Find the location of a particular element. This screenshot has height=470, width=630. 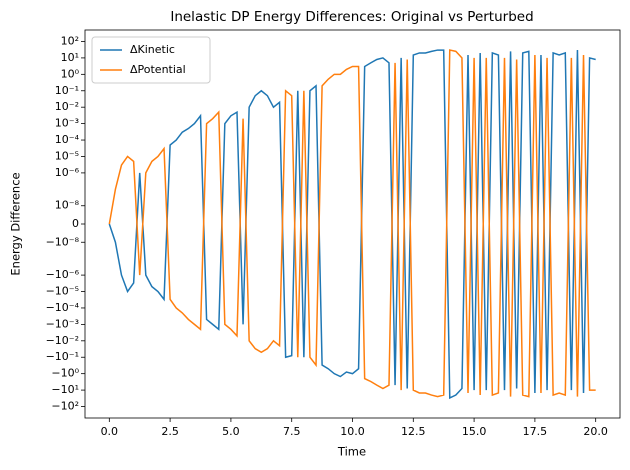

x-axis-label: Time is located at coordinates (351, 452).